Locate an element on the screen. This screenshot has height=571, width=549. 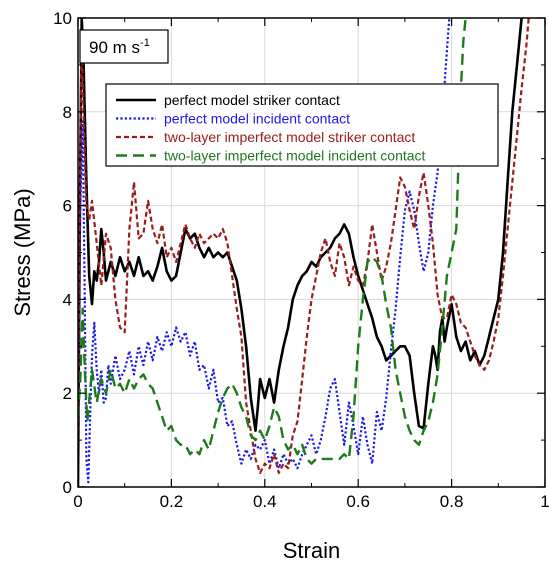
x-tick-label: 0.4 is located at coordinates (265, 501).